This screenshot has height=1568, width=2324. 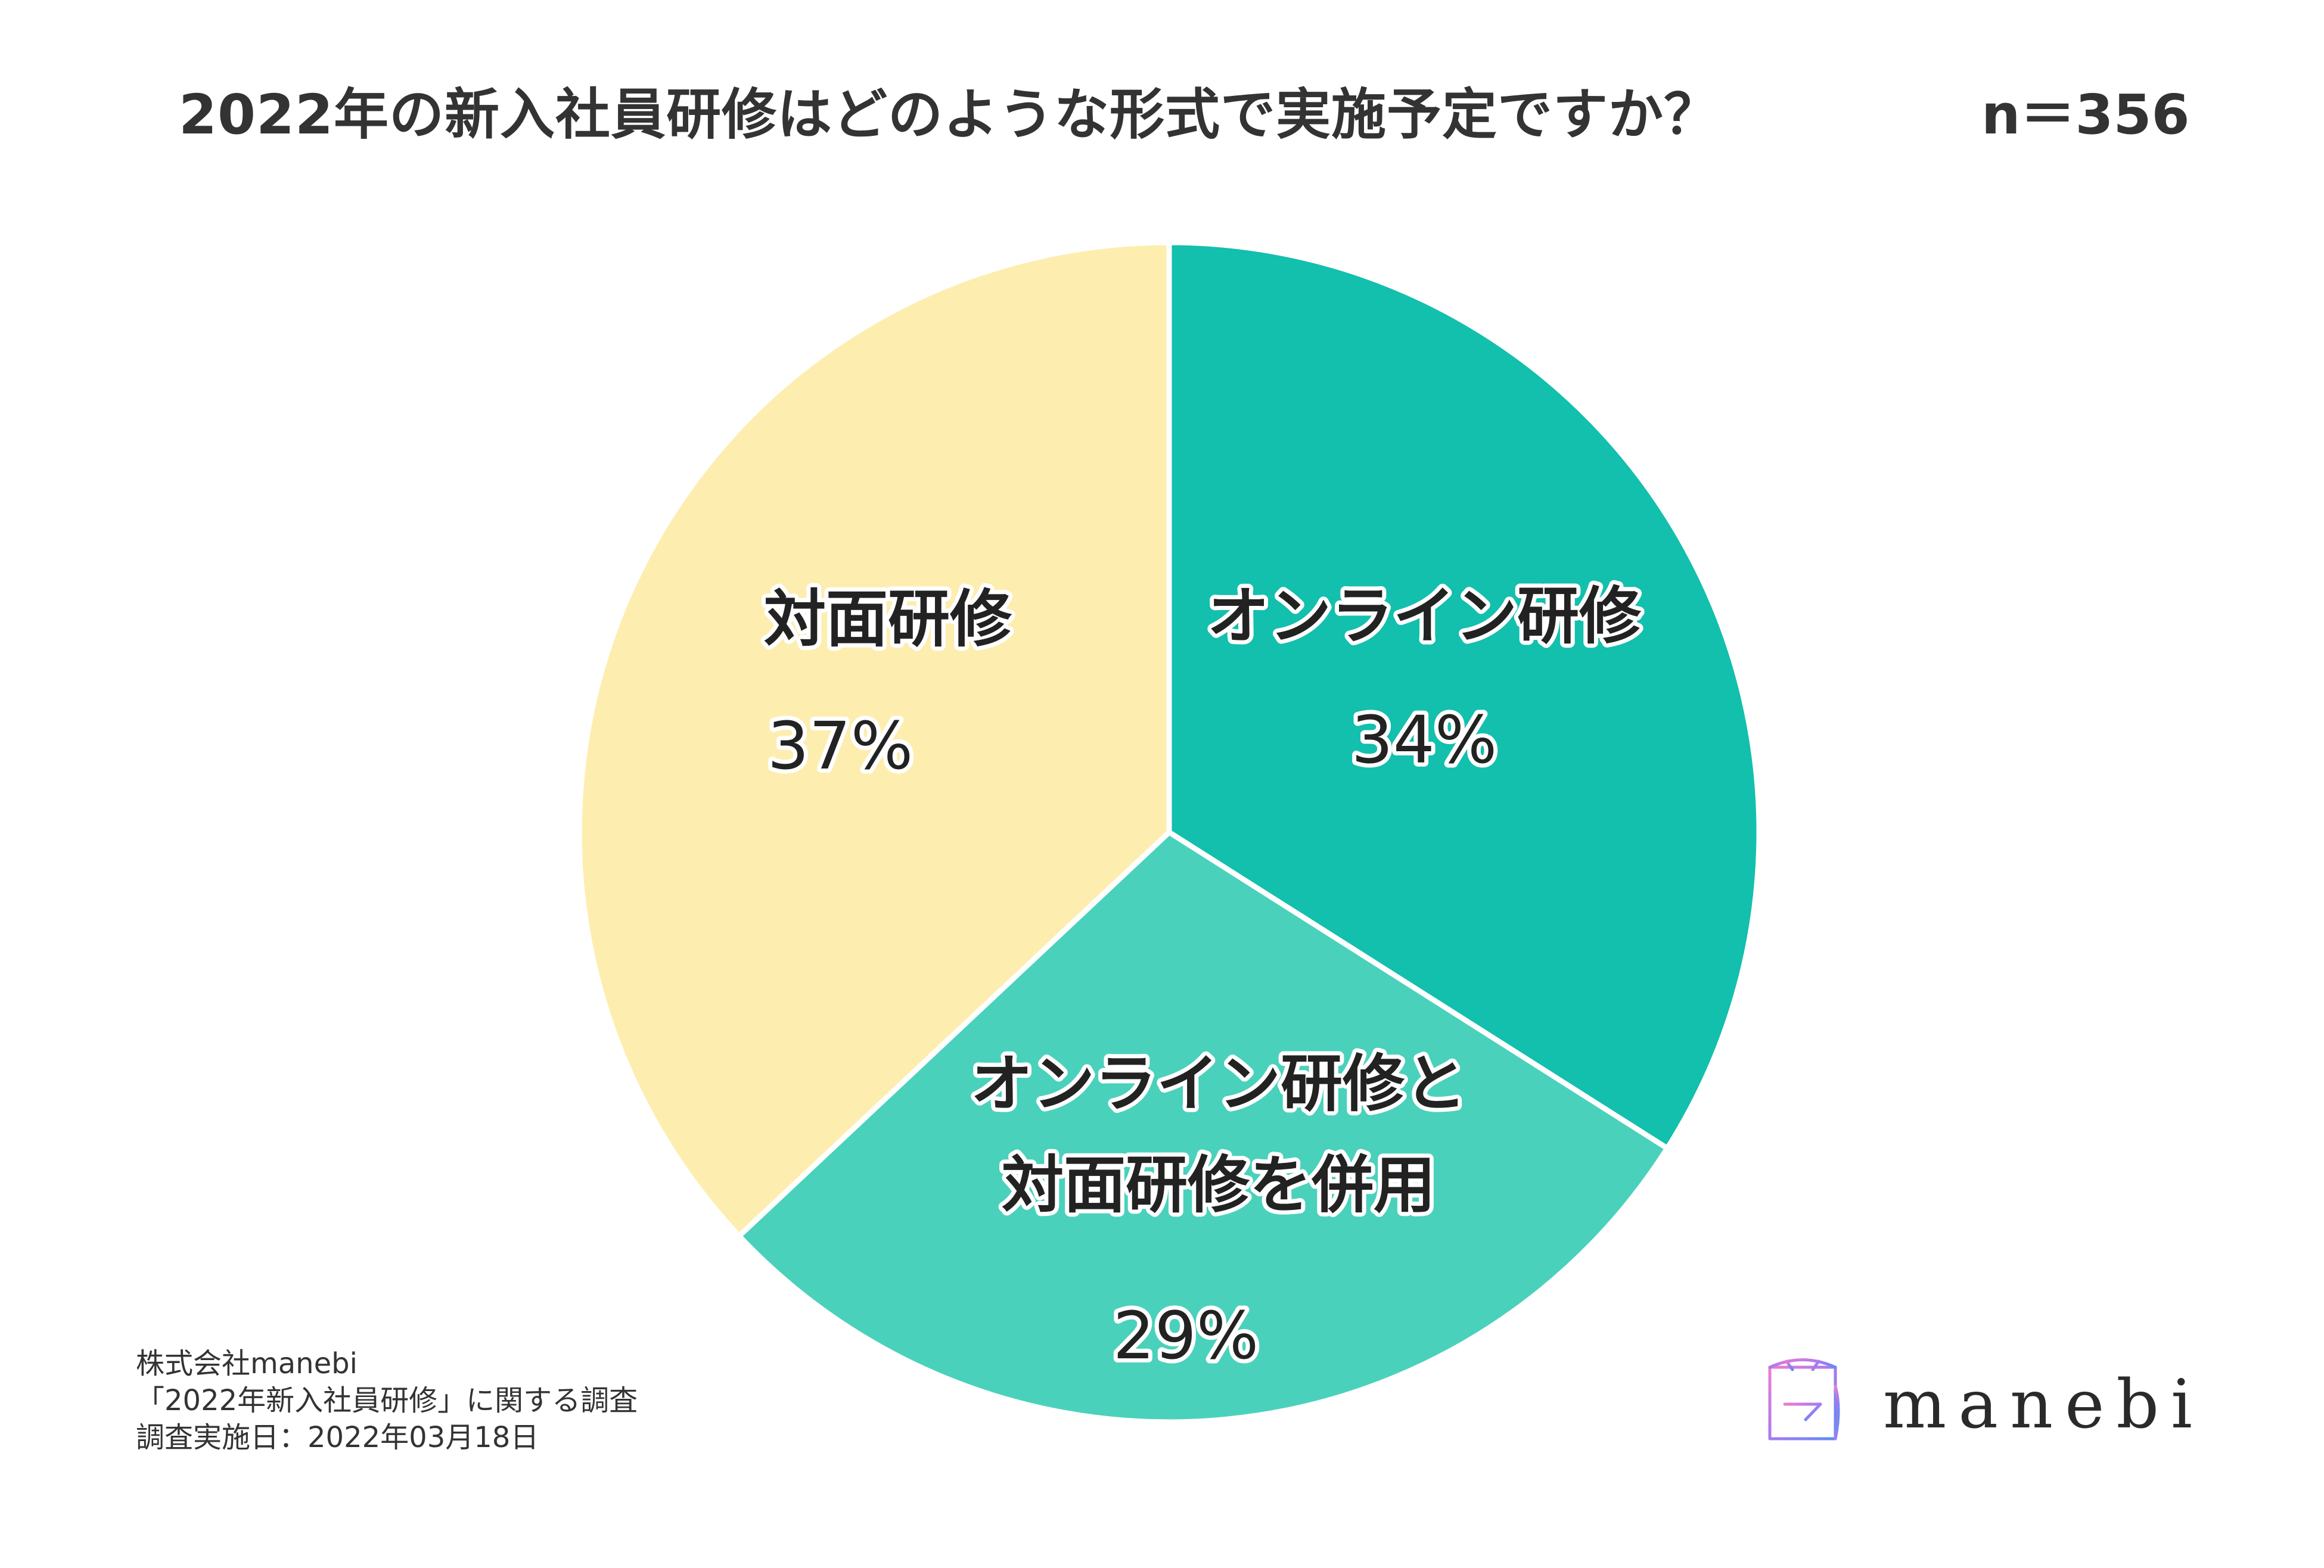 I want to click on source-company: 株式会社manebi, so click(x=247, y=1363).